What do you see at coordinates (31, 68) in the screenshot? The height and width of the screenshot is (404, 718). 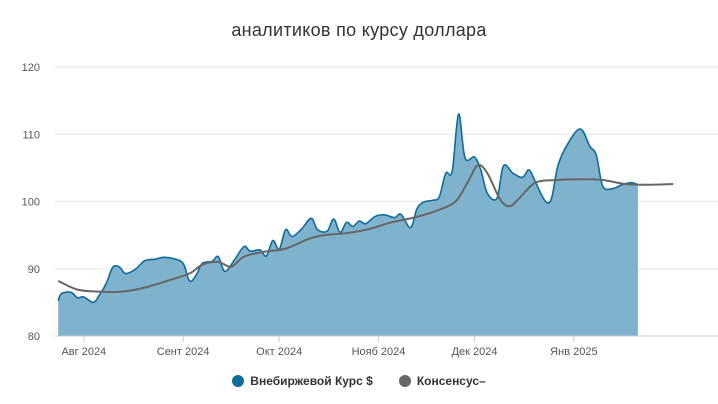 I see `y-tick-label-4: 120` at bounding box center [31, 68].